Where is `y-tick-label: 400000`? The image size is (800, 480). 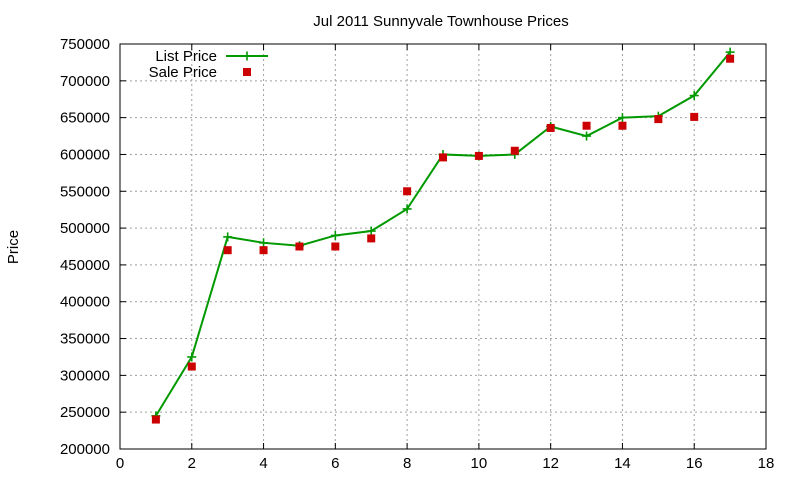
y-tick-label: 400000 is located at coordinates (85, 302).